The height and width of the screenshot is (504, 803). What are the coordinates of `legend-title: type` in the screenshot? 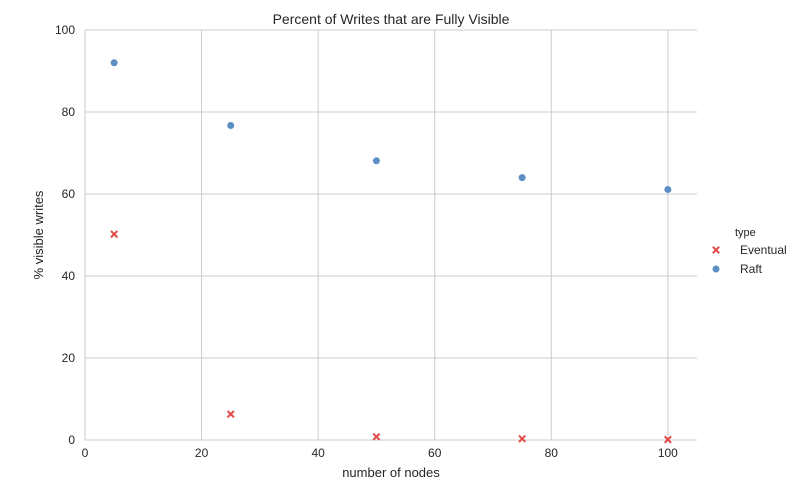 It's located at (745, 233).